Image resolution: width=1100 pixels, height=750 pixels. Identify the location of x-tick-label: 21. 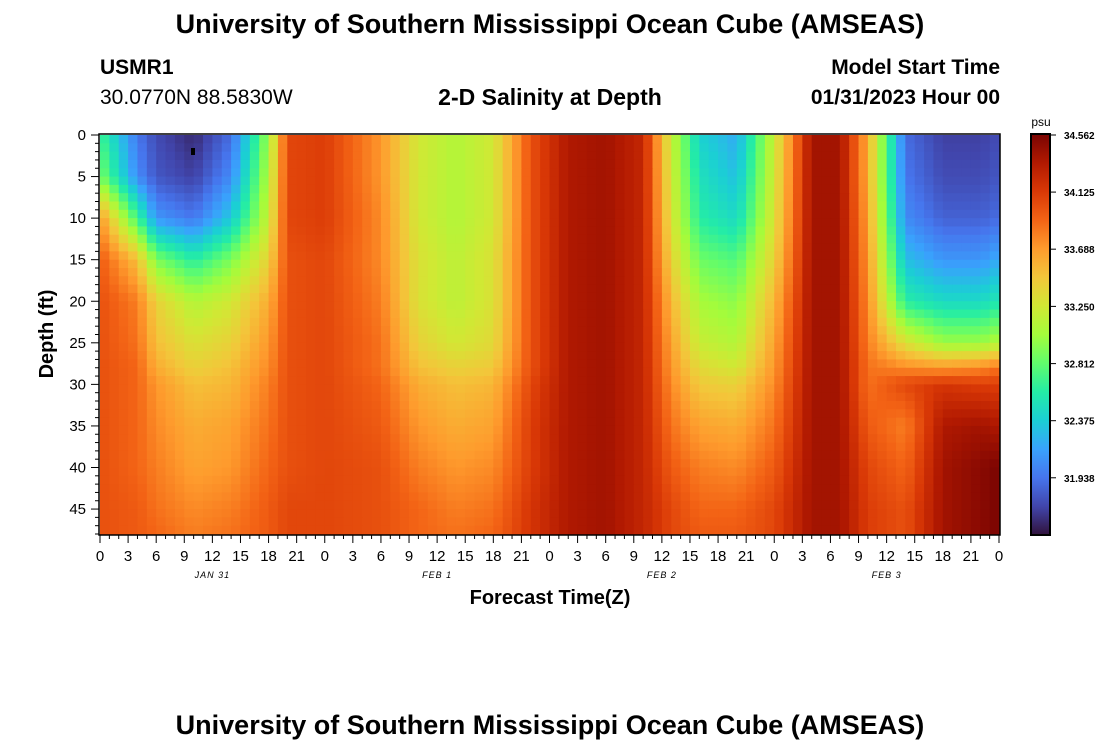
(971, 556).